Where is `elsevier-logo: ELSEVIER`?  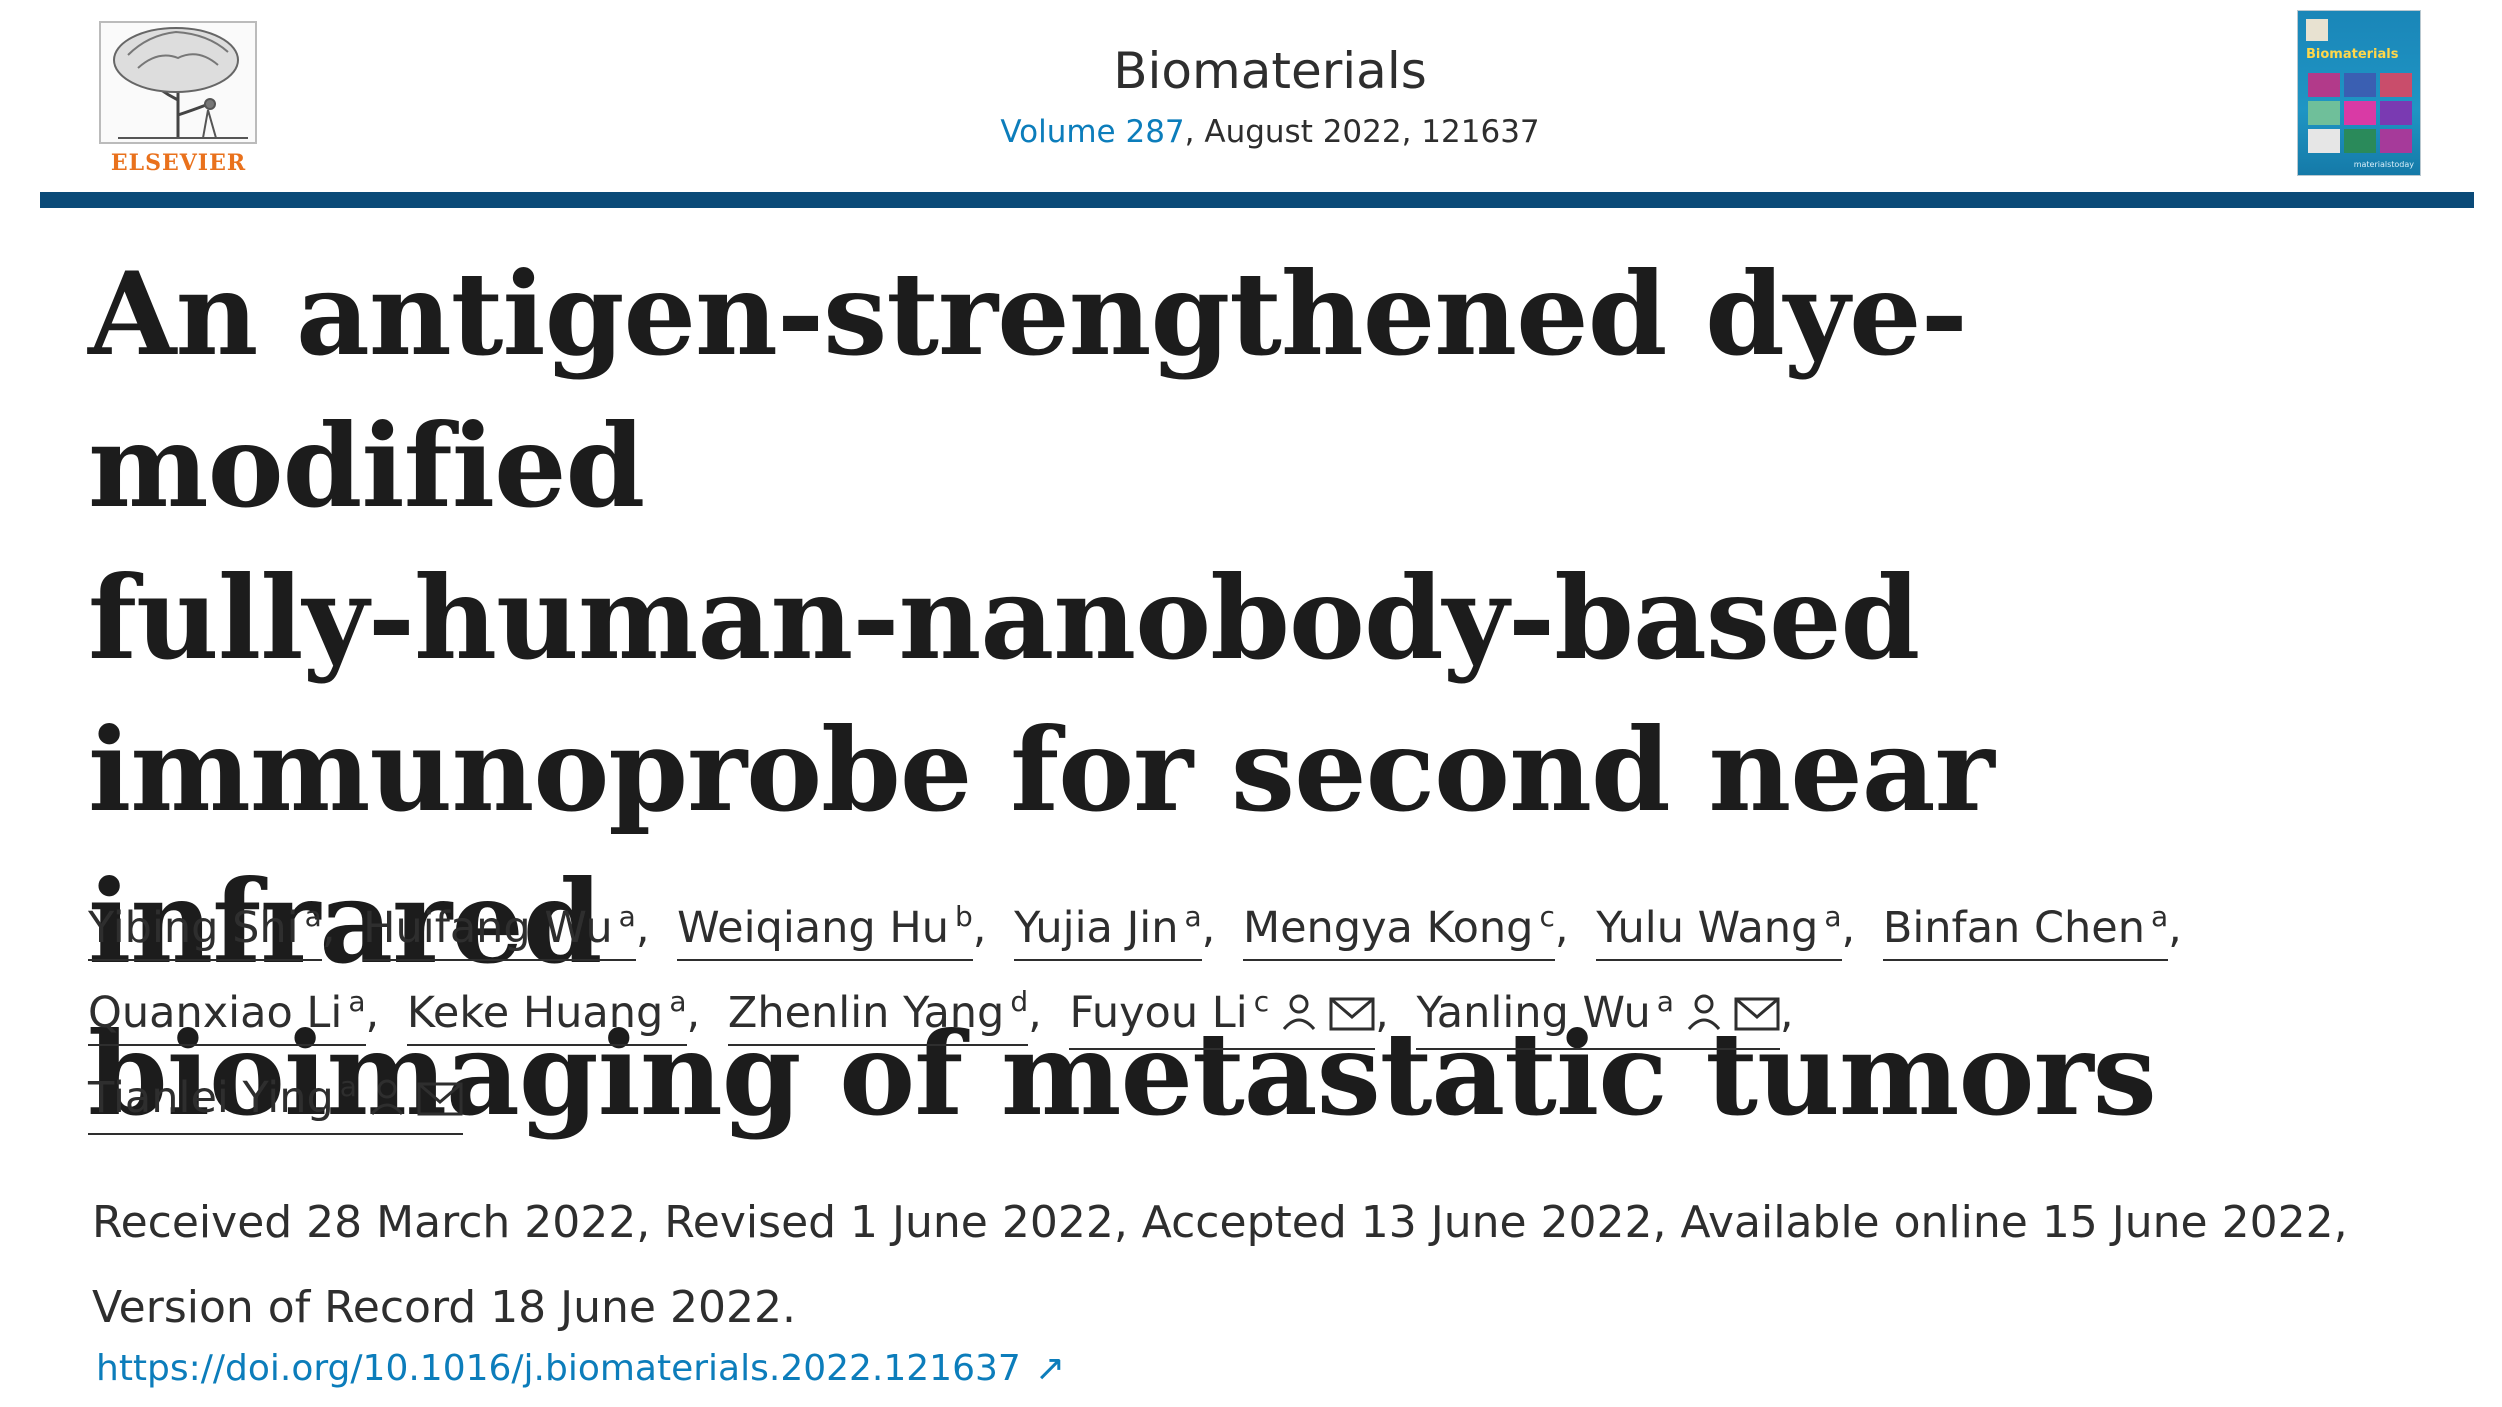
elsevier-logo: ELSEVIER is located at coordinates (178, 98).